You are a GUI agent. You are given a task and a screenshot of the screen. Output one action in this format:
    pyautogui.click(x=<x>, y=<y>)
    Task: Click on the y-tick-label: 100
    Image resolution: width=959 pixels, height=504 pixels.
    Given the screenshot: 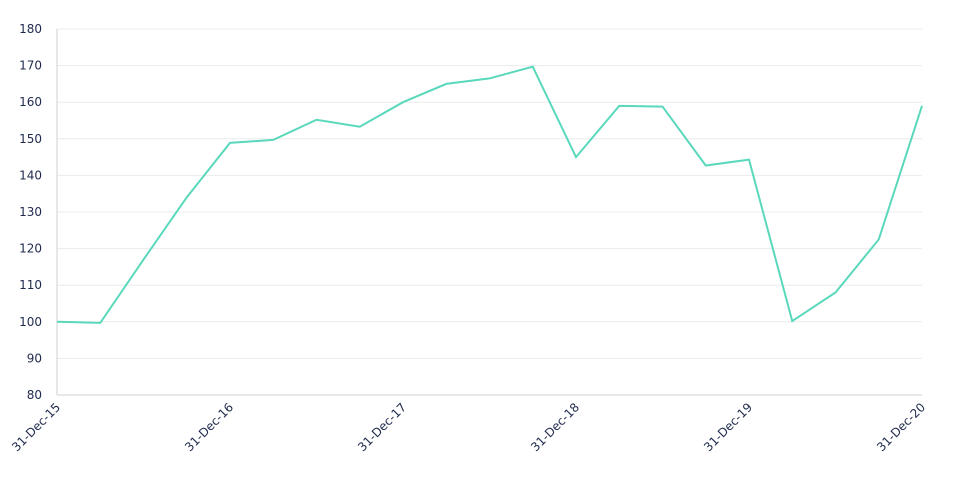 What is the action you would take?
    pyautogui.click(x=30, y=322)
    